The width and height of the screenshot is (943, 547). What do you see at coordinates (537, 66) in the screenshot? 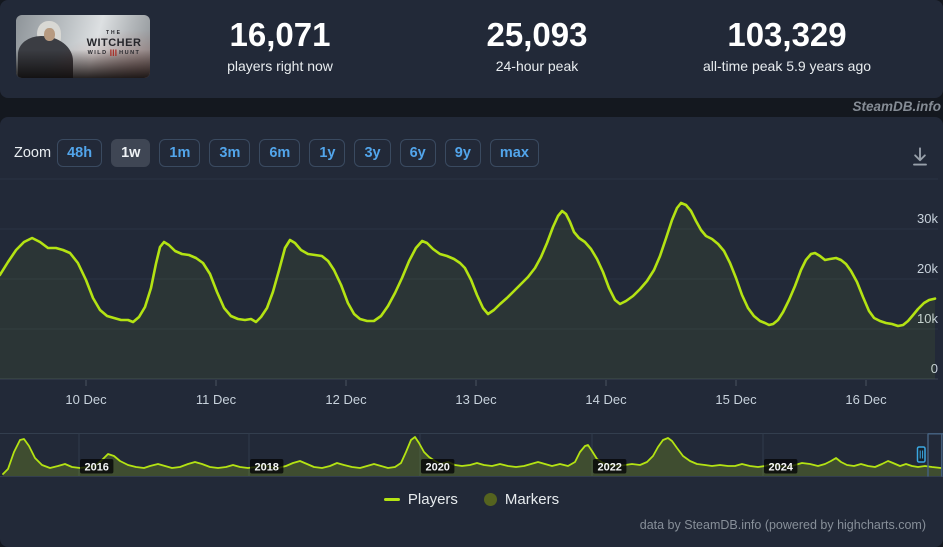
I see `peak-24h-label: 24-hour peak` at bounding box center [537, 66].